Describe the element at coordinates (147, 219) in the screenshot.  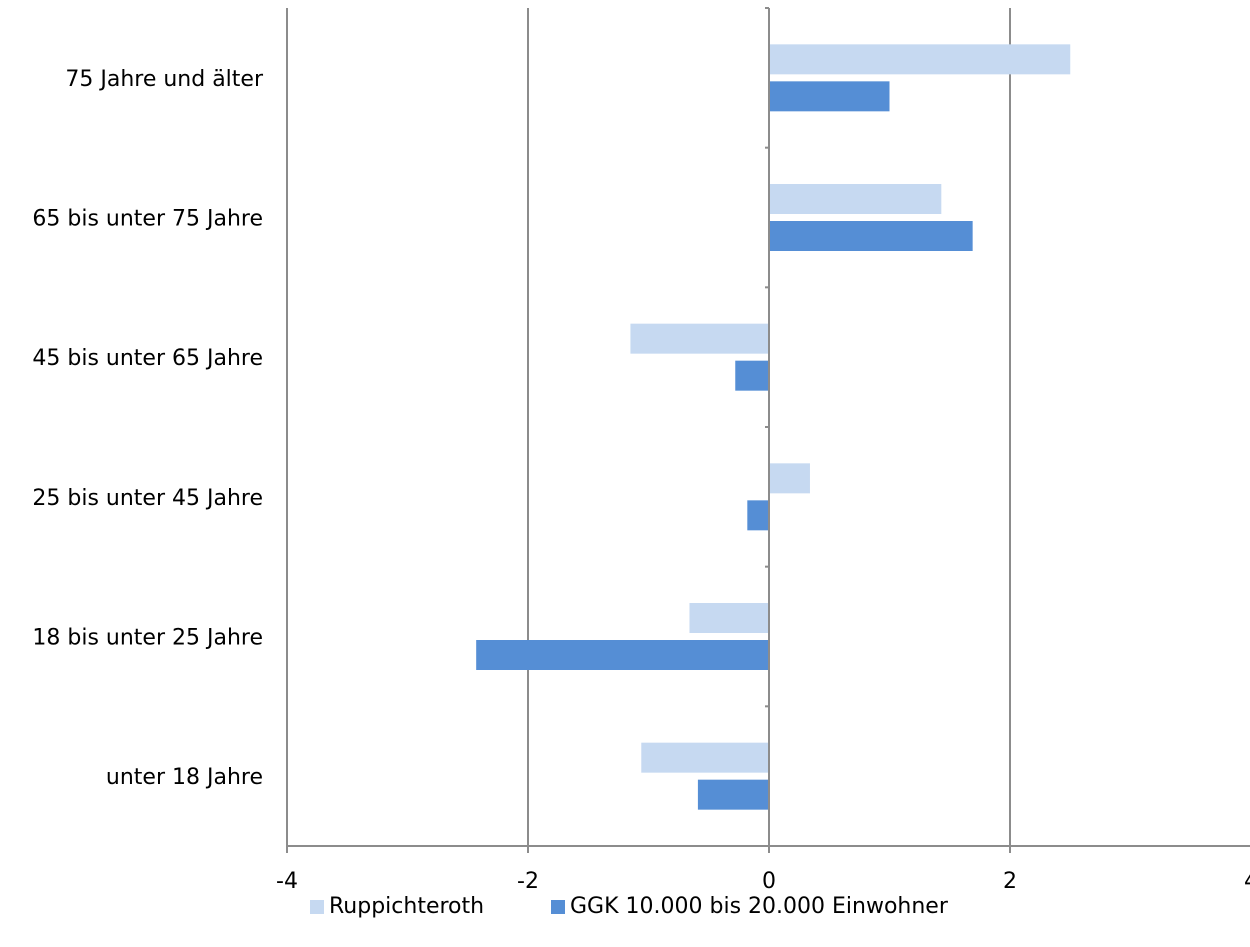
I see `category-label: 65 bis unter 75 Jahre` at that location.